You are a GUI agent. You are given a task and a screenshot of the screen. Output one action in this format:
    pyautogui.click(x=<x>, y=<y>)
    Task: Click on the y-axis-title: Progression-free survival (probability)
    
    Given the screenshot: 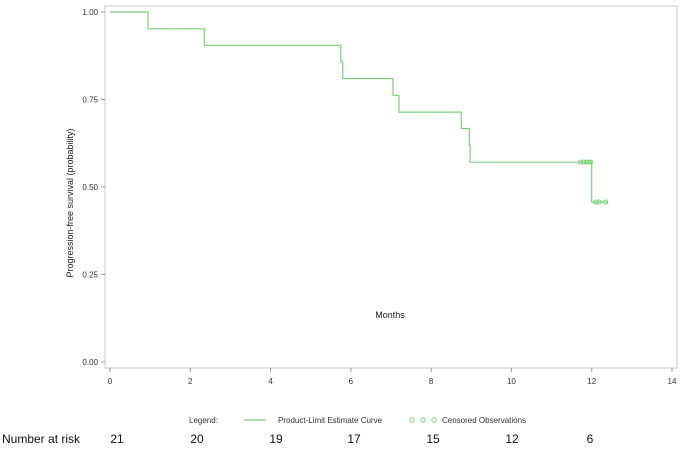 What is the action you would take?
    pyautogui.click(x=70, y=202)
    